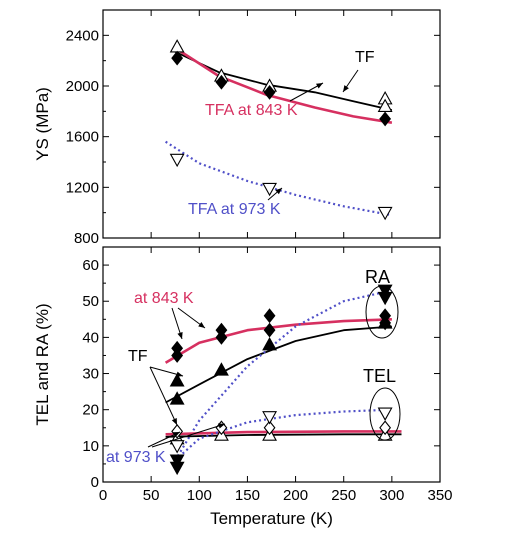  I want to click on tel-y-tick-label: 40, so click(90, 337).